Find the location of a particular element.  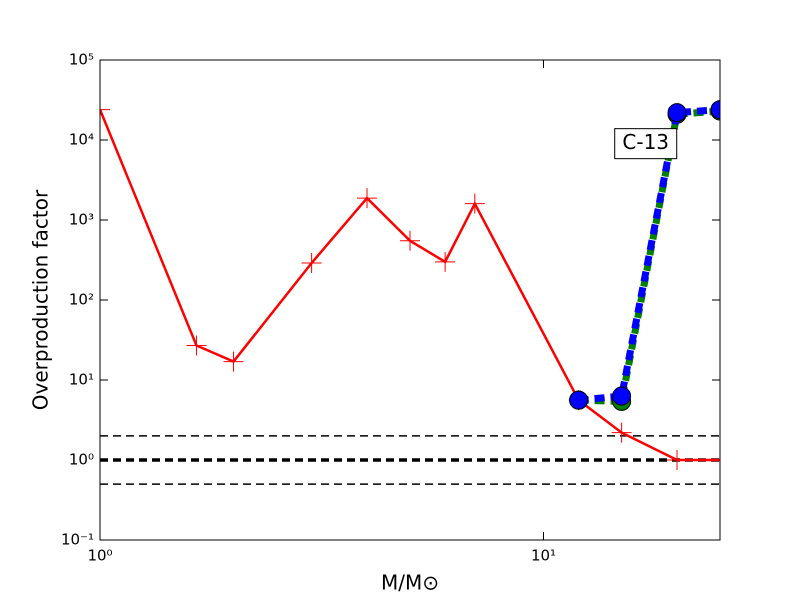

y-tick-label: 10⁵ is located at coordinates (81, 60).